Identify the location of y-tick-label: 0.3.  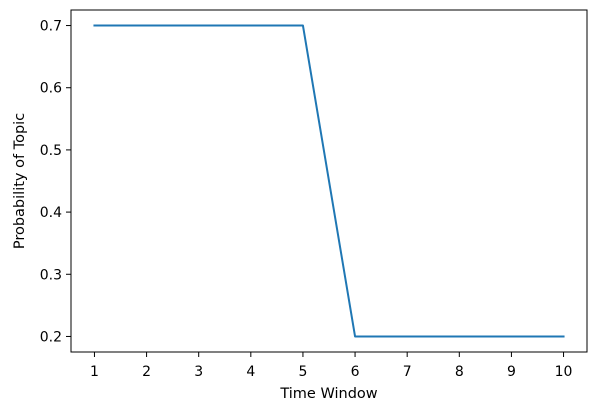
(51, 275).